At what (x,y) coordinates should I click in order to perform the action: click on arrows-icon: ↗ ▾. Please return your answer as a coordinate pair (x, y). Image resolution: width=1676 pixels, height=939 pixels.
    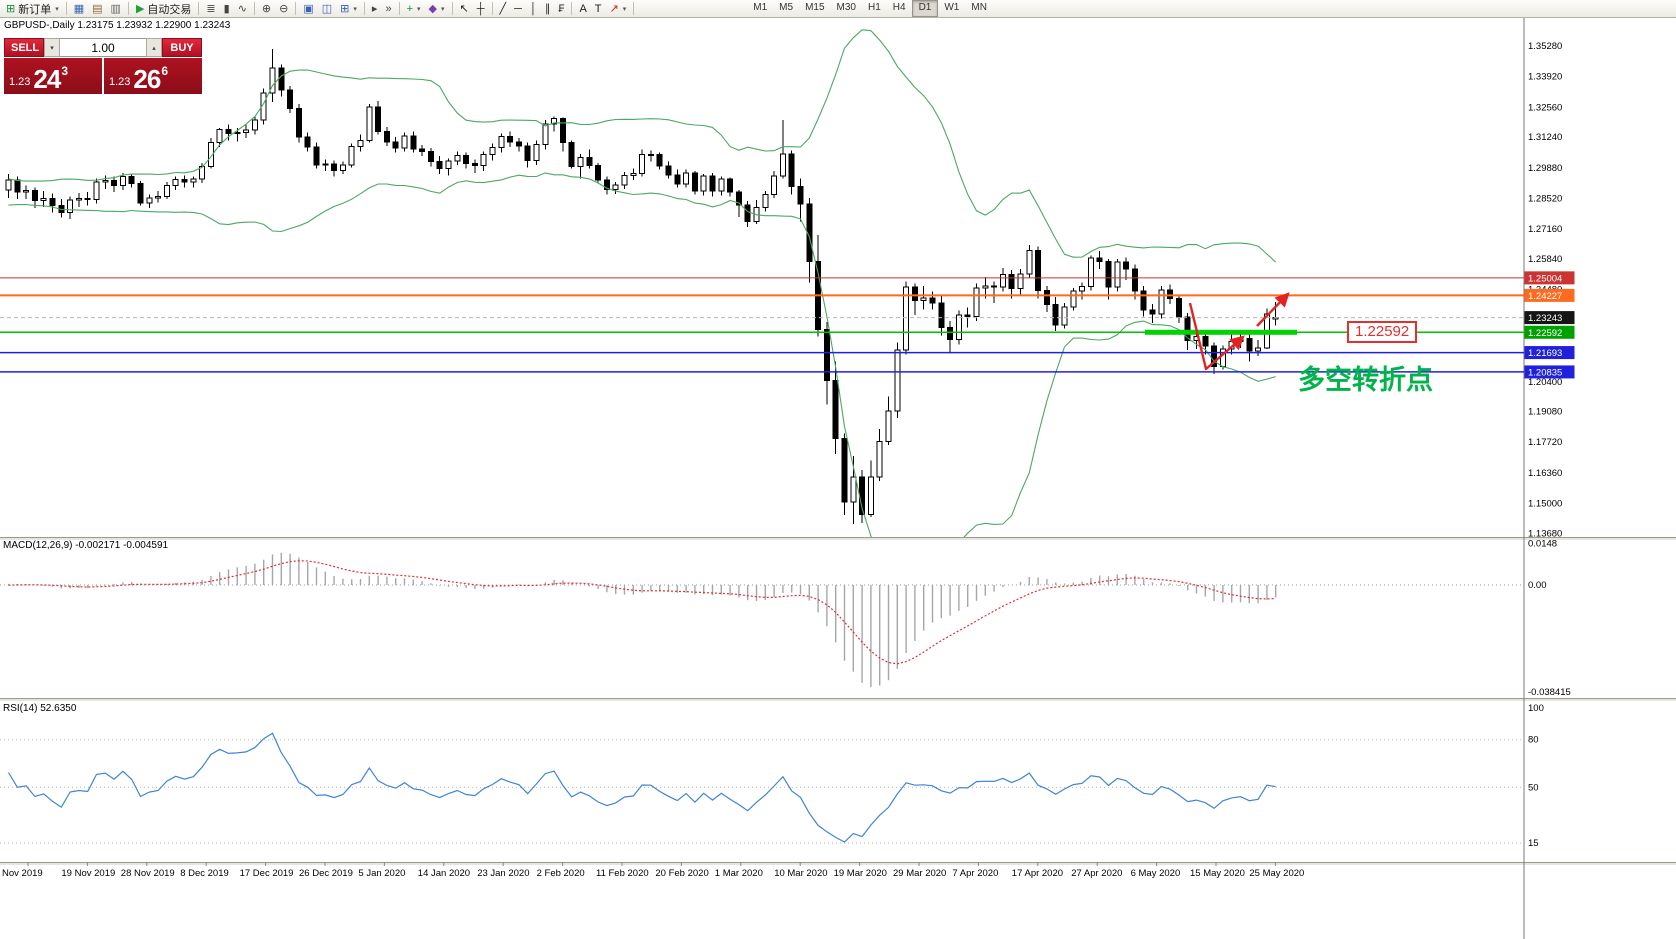
    Looking at the image, I should click on (618, 9).